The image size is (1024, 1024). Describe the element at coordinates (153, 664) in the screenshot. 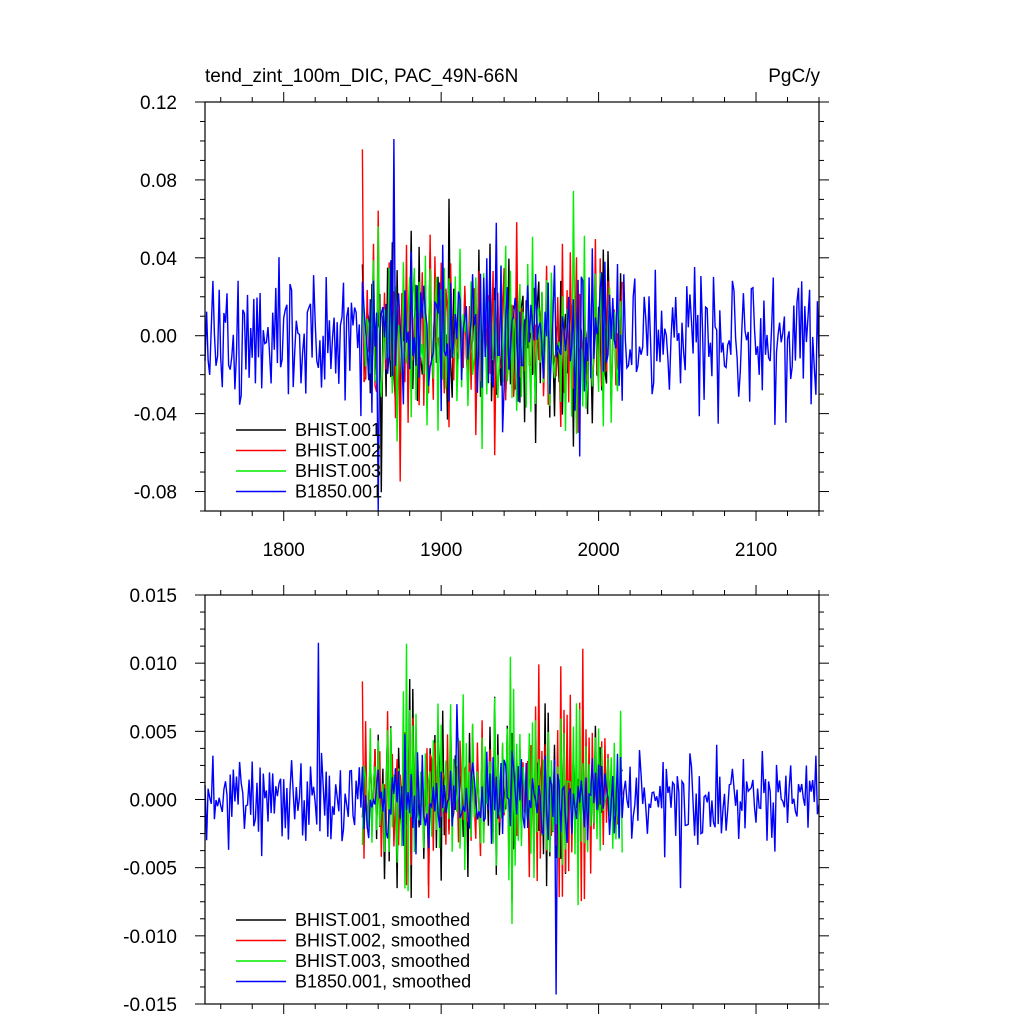

I see `y-tick-label: 0.010` at that location.